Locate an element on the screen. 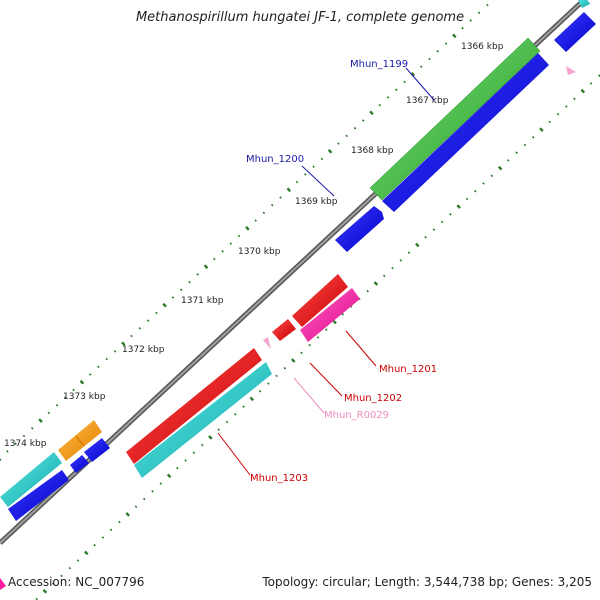 Image resolution: width=600 pixels, height=600 pixels. gene-pink-right is located at coordinates (571, 70).